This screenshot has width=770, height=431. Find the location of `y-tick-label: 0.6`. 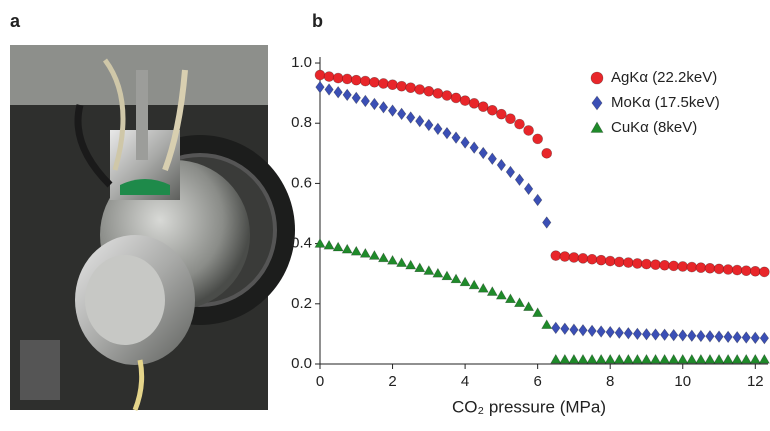

y-tick-label: 0.6 is located at coordinates (301, 182).